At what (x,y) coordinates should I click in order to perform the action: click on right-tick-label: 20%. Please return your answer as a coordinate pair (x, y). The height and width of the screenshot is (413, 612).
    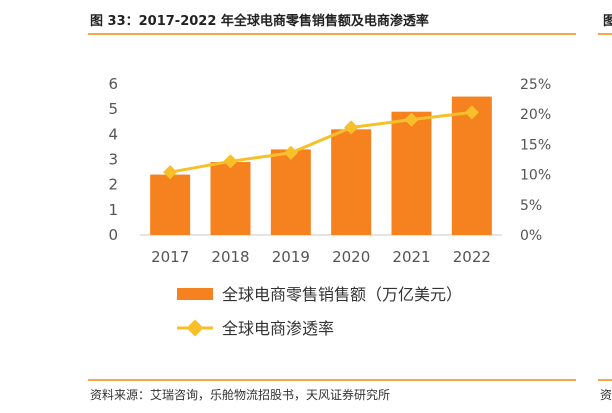
    Looking at the image, I should click on (535, 115).